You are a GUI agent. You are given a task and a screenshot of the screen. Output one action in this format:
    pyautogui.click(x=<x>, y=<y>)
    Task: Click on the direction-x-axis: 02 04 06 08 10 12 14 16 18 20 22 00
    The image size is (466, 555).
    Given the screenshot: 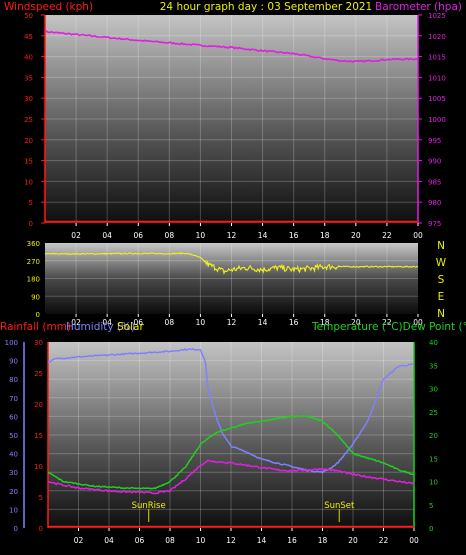 What is the action you would take?
    pyautogui.click(x=247, y=320)
    